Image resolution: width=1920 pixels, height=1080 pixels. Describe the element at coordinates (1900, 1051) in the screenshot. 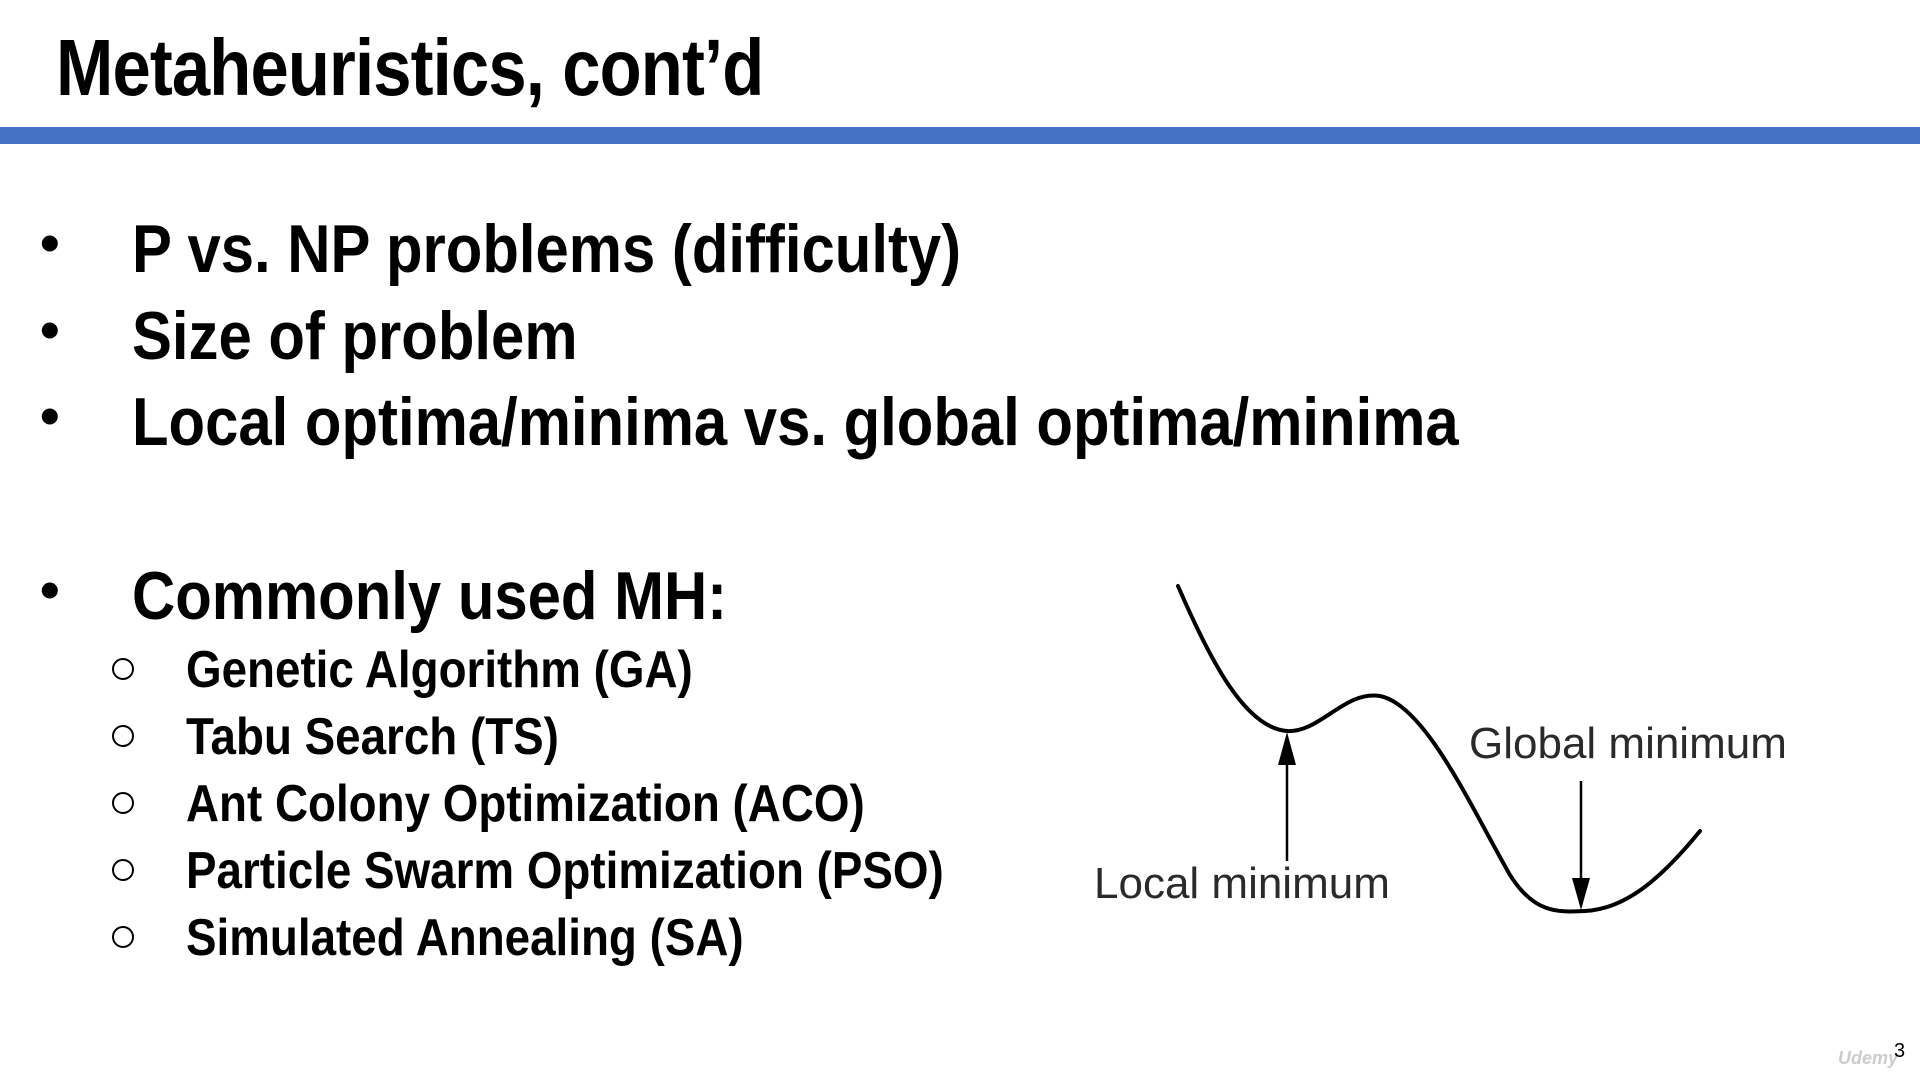

I see `page-number: 3` at that location.